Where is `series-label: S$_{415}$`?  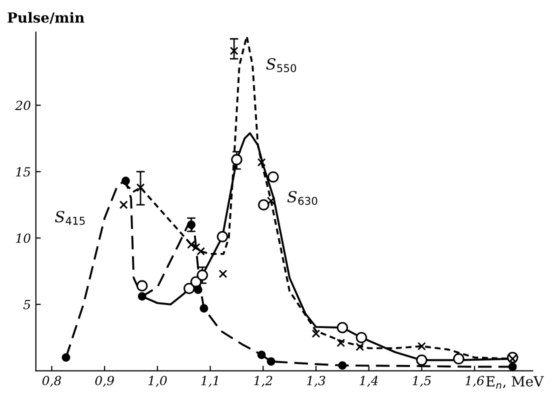
series-label: S$_{415}$ is located at coordinates (70, 217).